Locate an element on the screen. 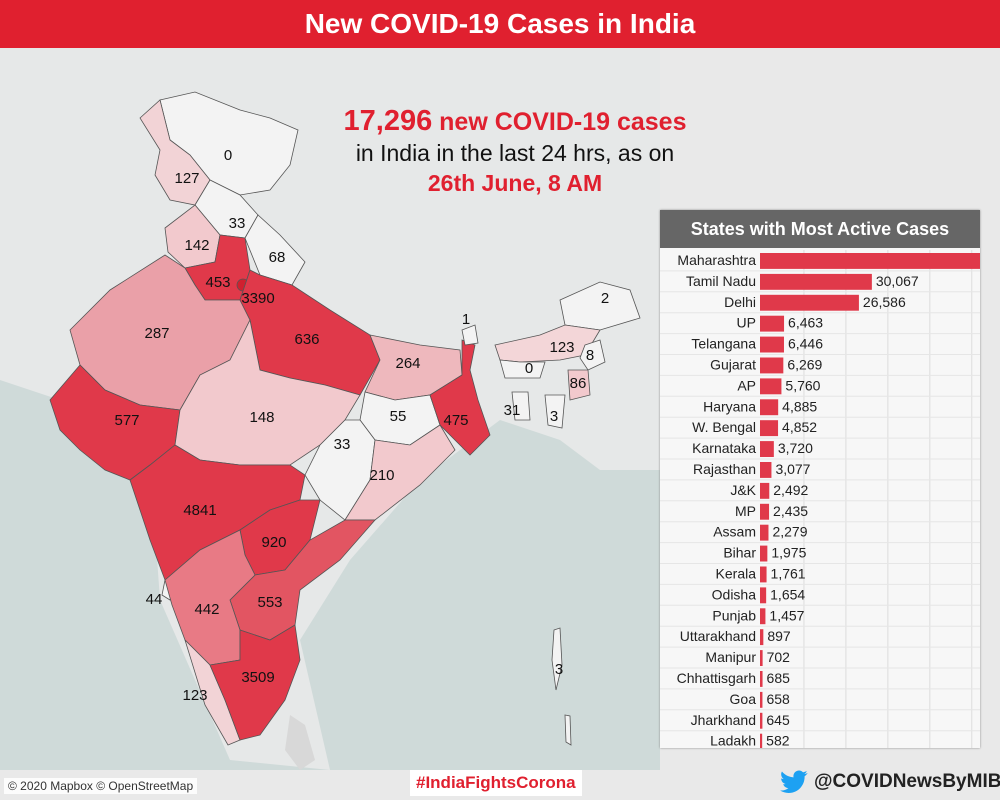 The image size is (1000, 800). map-label-karnataka: 442 is located at coordinates (206, 609).